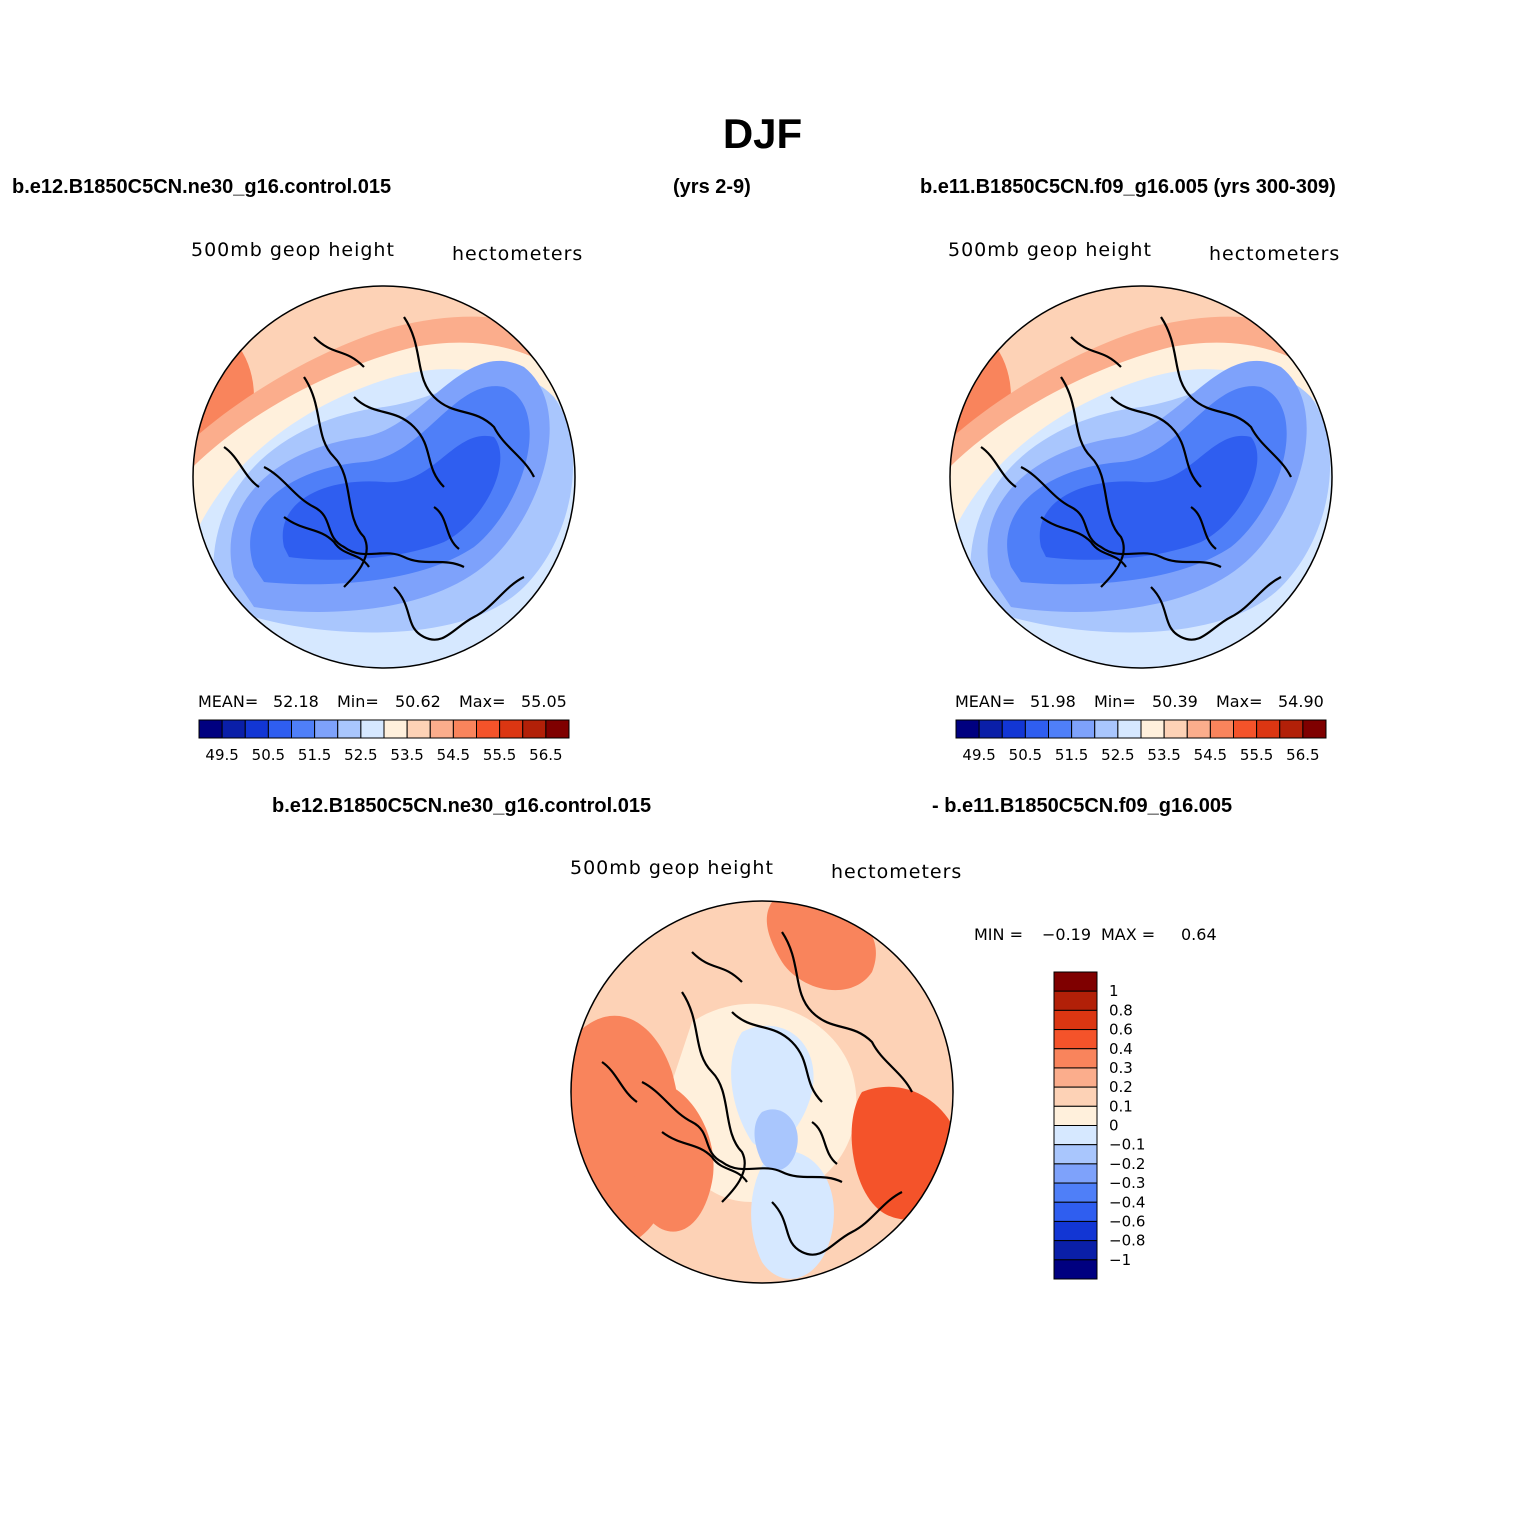  Describe the element at coordinates (1302, 755) in the screenshot. I see `colorbar-tick-label: 56.5` at that location.